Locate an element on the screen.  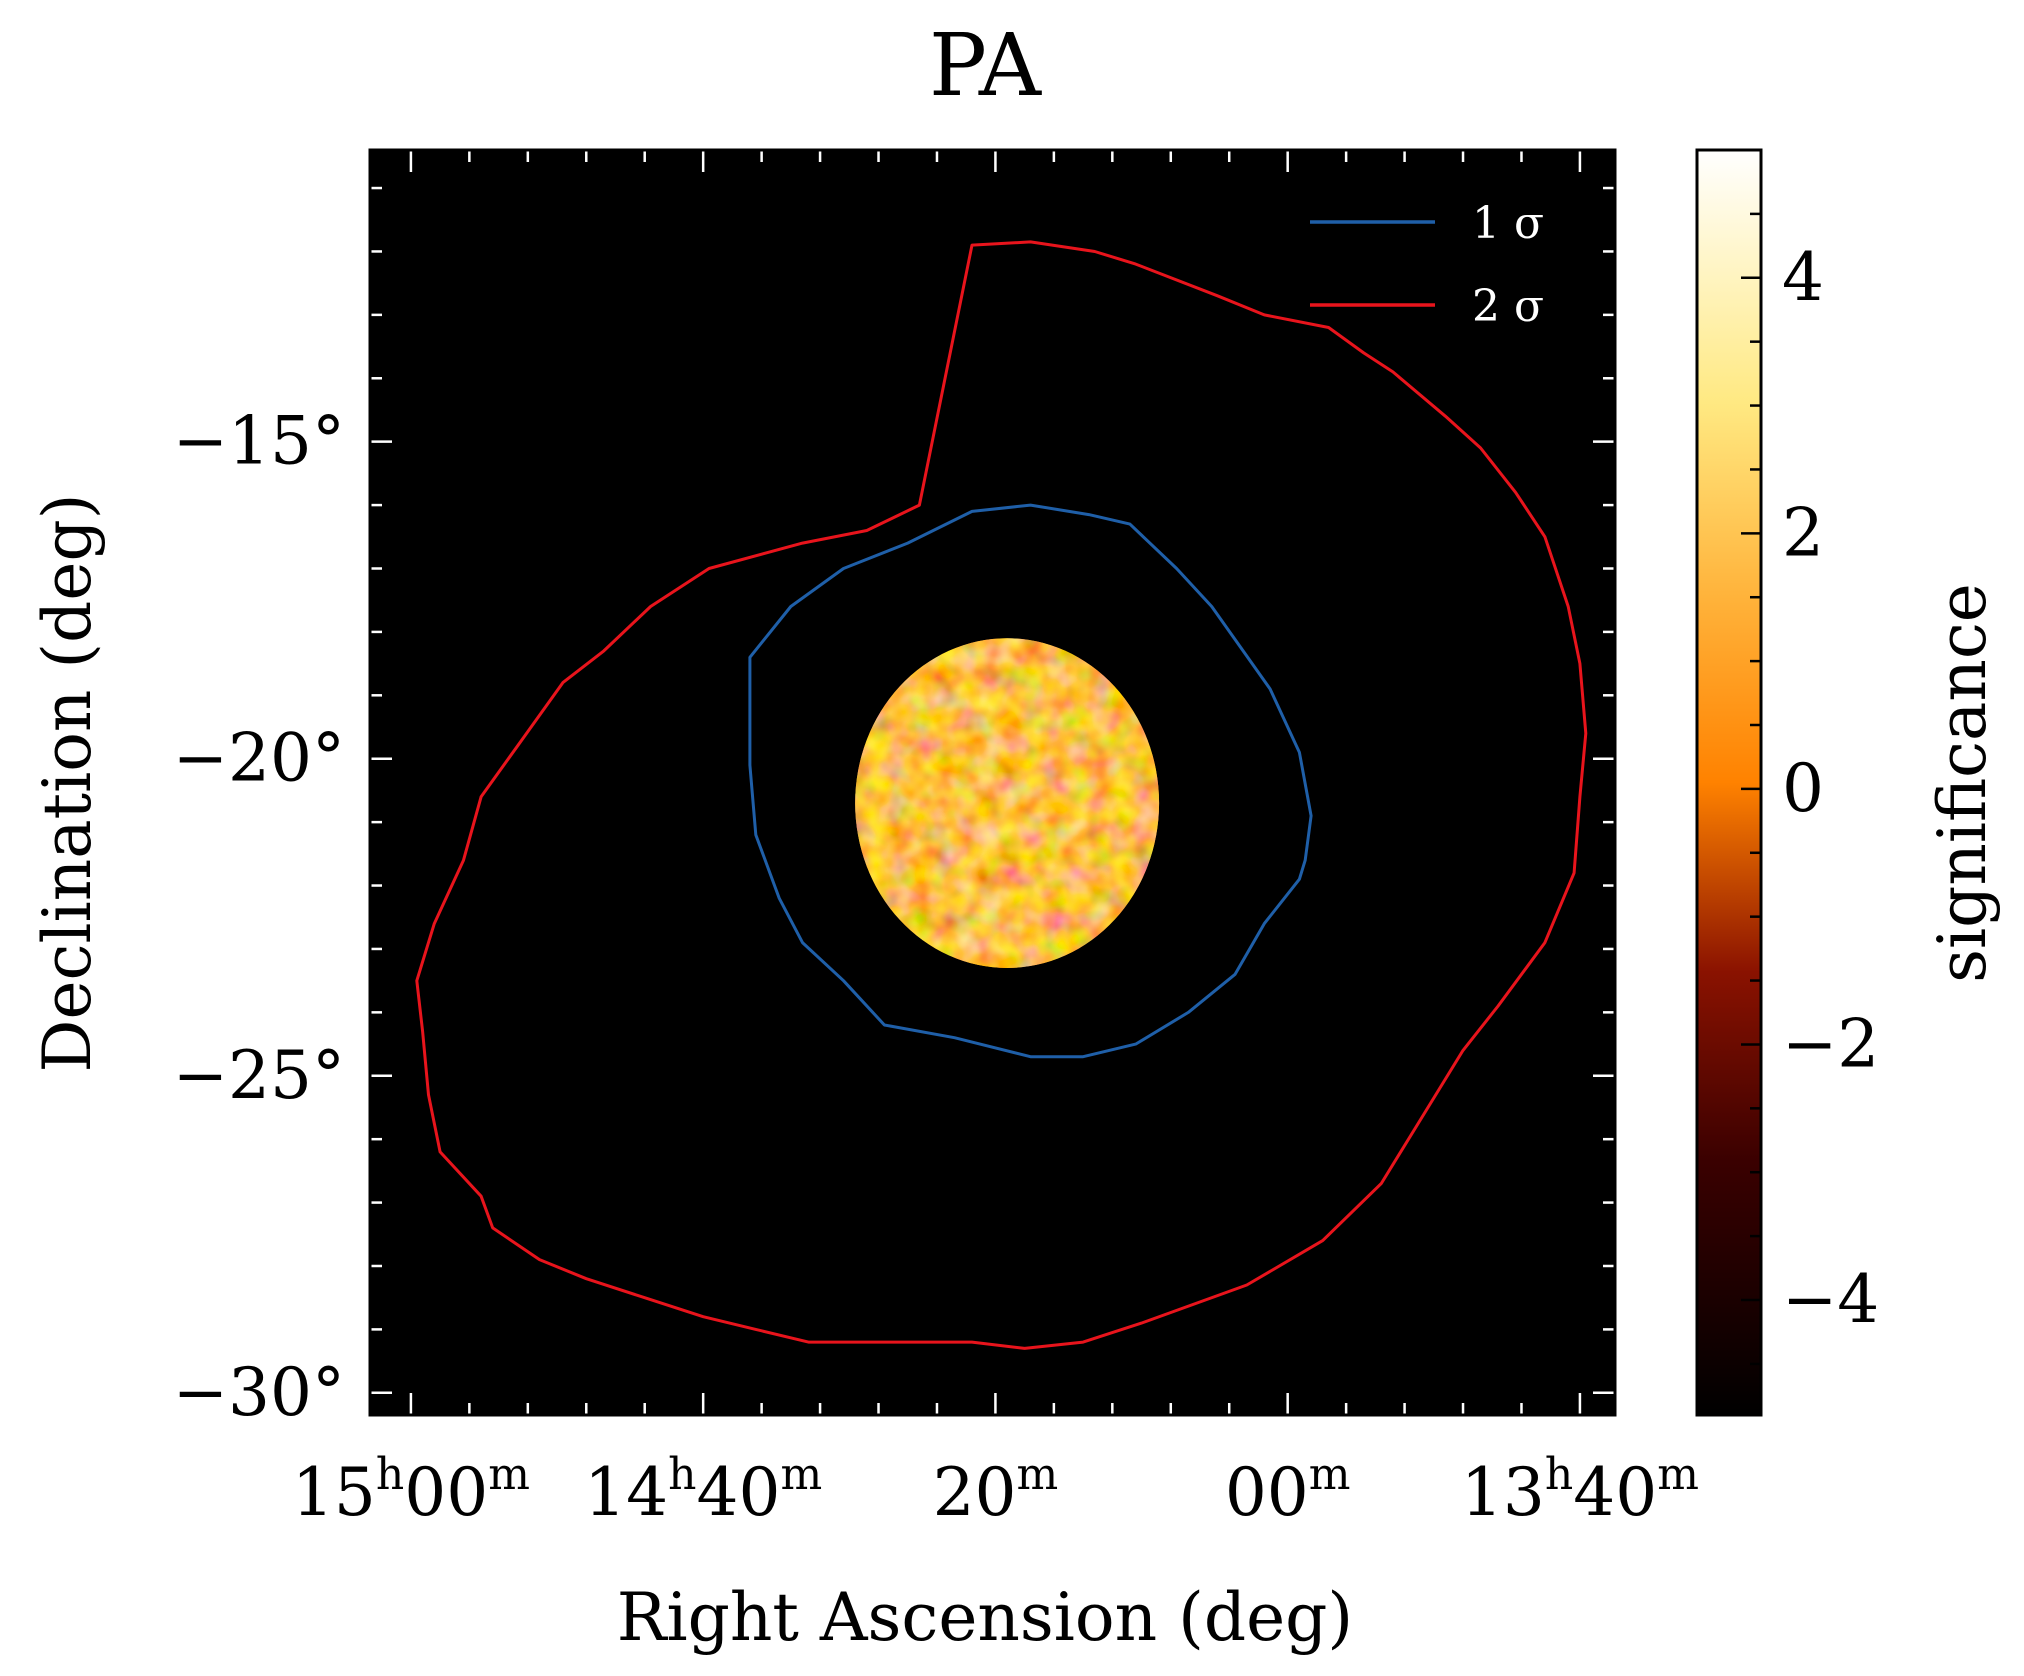
x-tick-label: 15h00m is located at coordinates (411, 1490).